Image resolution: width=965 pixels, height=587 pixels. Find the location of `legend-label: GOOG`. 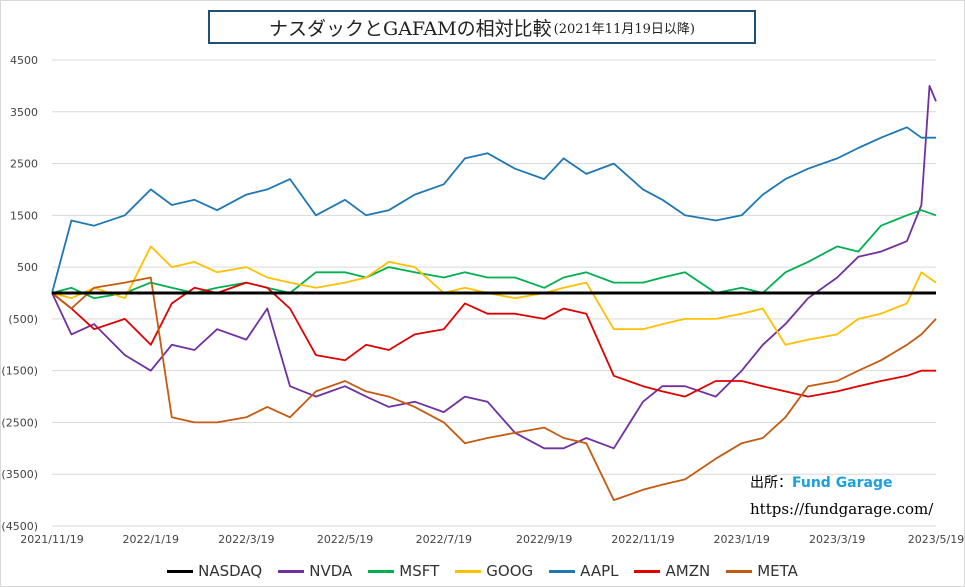

legend-label: GOOG is located at coordinates (510, 571).